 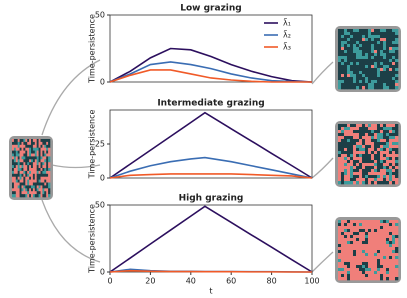 I want to click on x-tick-label: 60, so click(x=231, y=281).